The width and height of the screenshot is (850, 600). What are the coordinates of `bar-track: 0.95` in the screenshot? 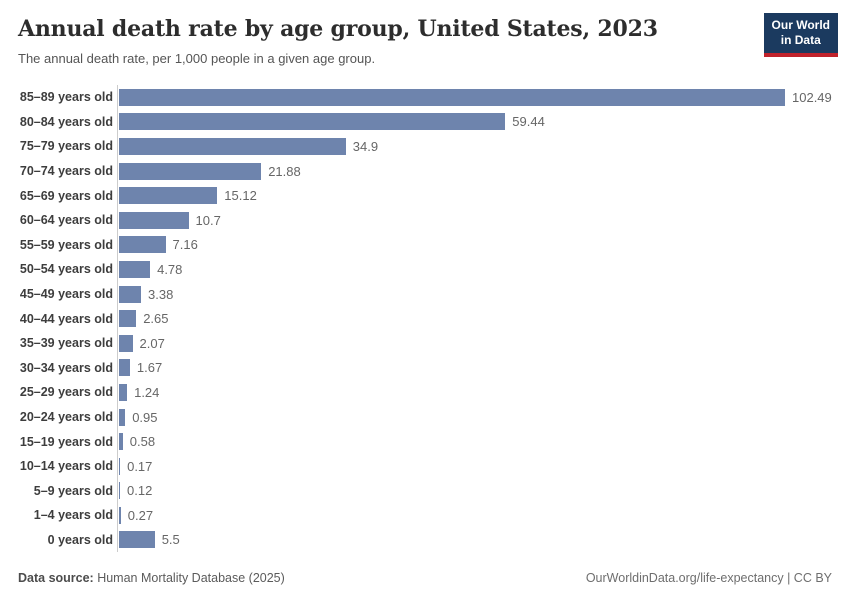 It's located at (474, 417).